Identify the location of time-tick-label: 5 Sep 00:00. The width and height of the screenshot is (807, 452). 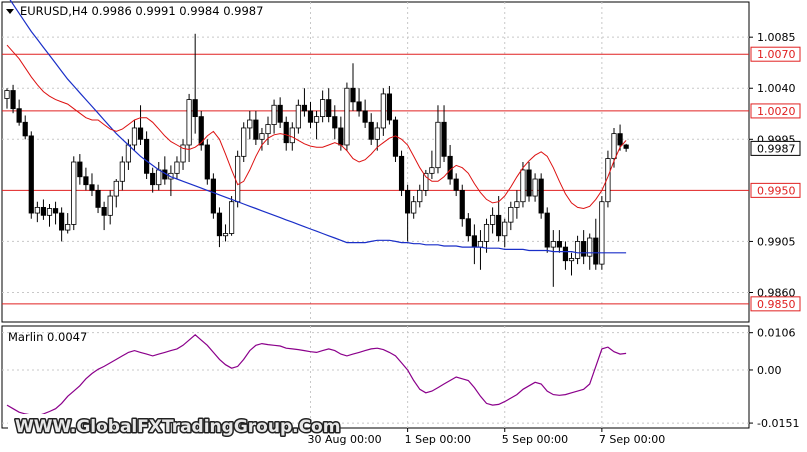
(535, 439).